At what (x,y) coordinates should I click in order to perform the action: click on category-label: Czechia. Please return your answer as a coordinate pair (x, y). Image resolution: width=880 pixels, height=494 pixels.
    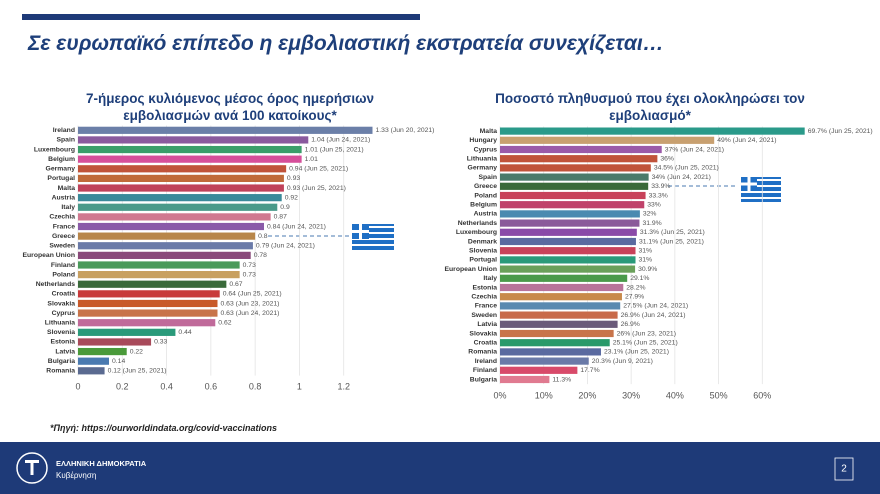
    Looking at the image, I should click on (62, 217).